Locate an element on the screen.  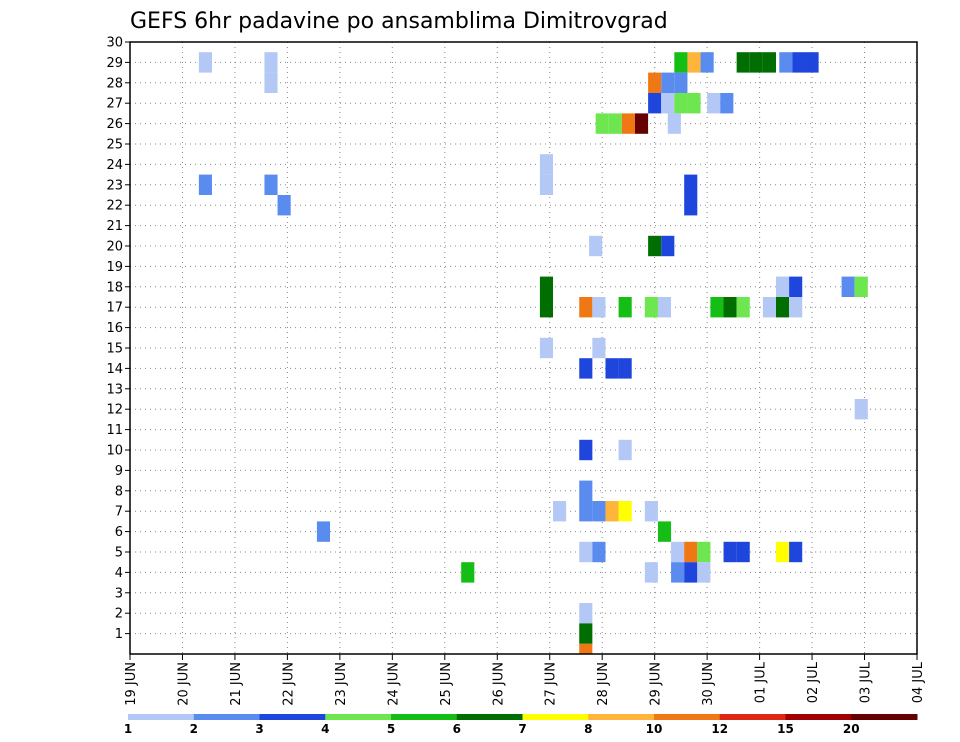
legend-label: 20 is located at coordinates (851, 729).